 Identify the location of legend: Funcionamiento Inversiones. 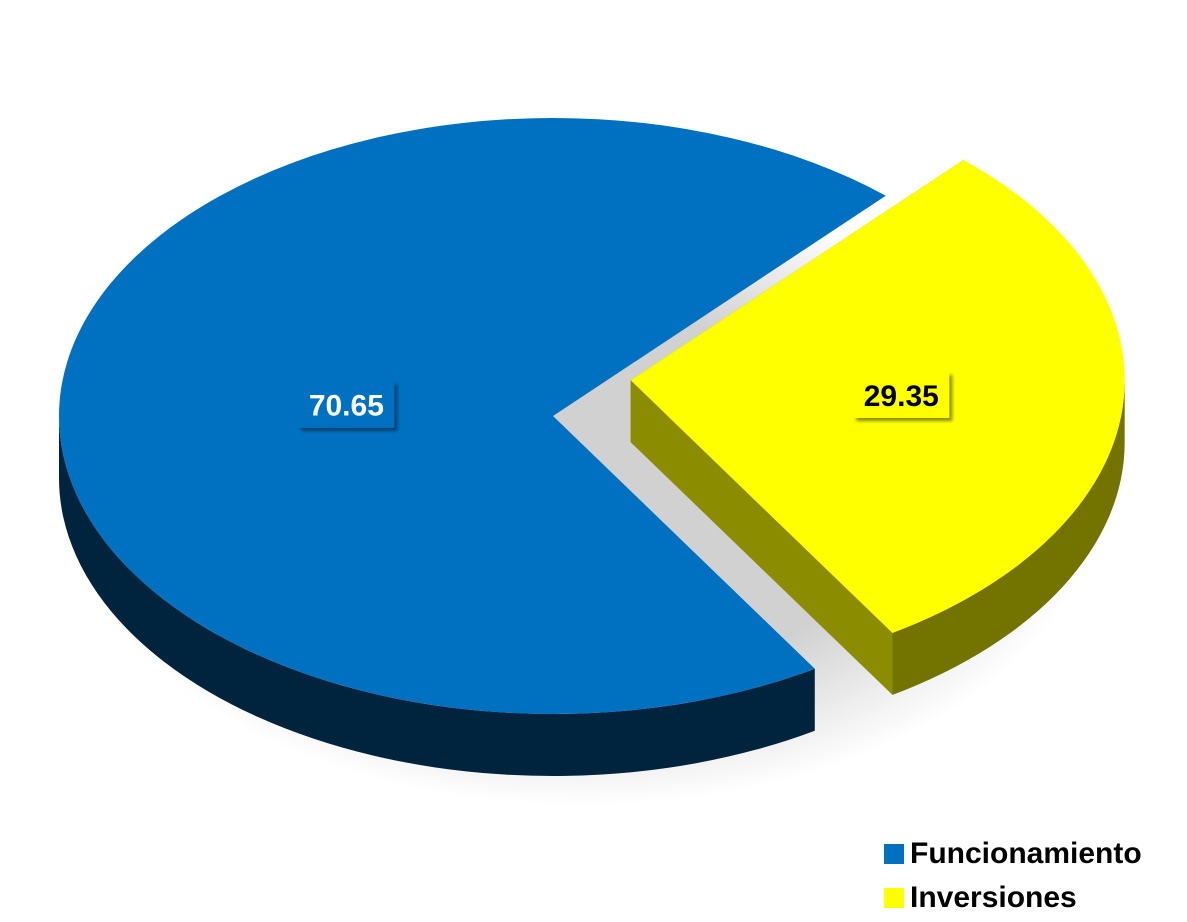
(1013, 876).